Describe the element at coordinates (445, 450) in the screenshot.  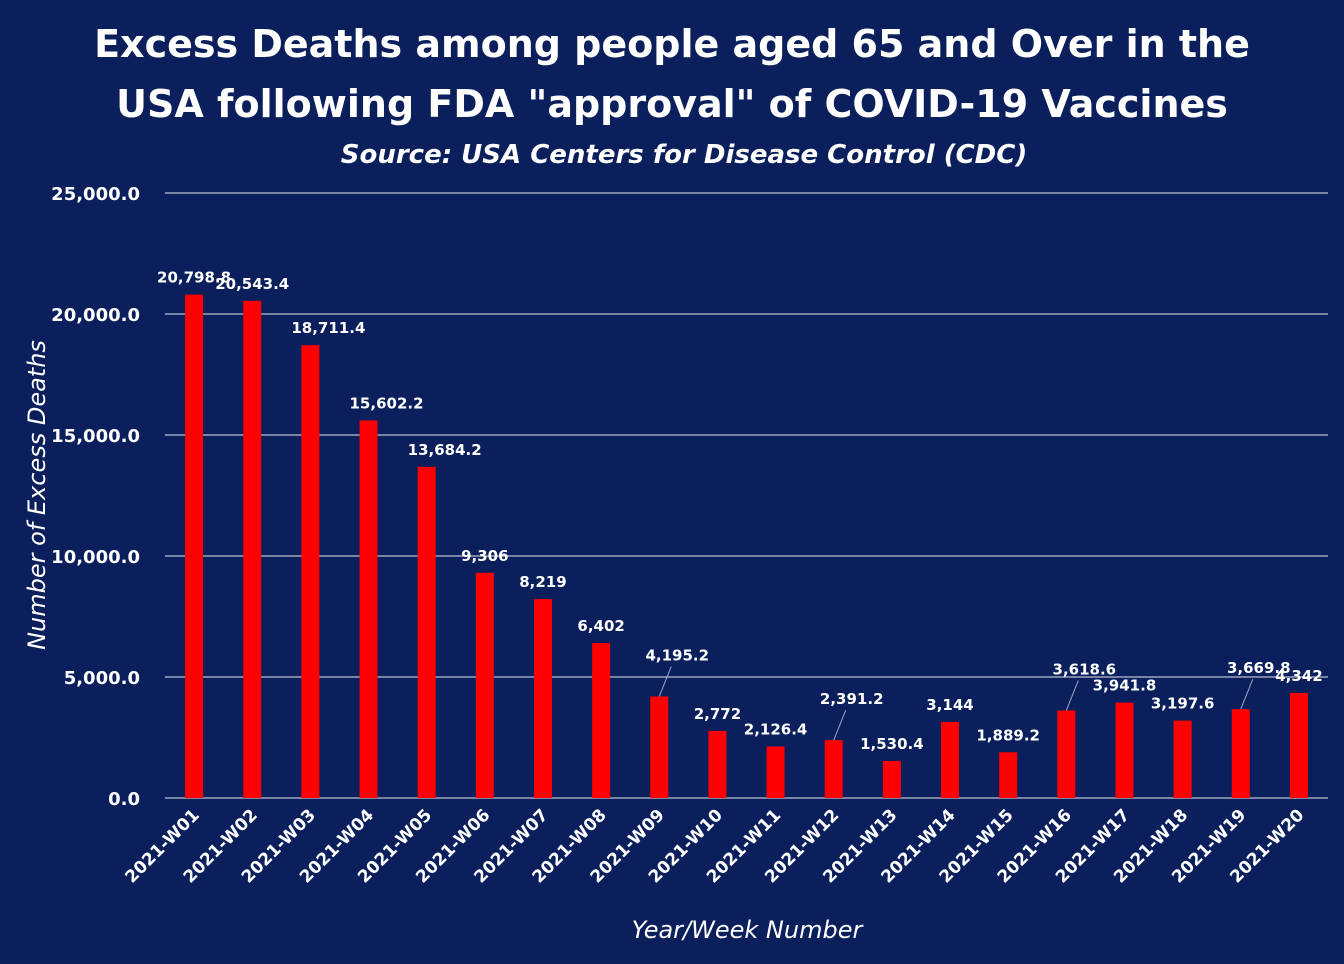
I see `data-label: 13,684.2` at that location.